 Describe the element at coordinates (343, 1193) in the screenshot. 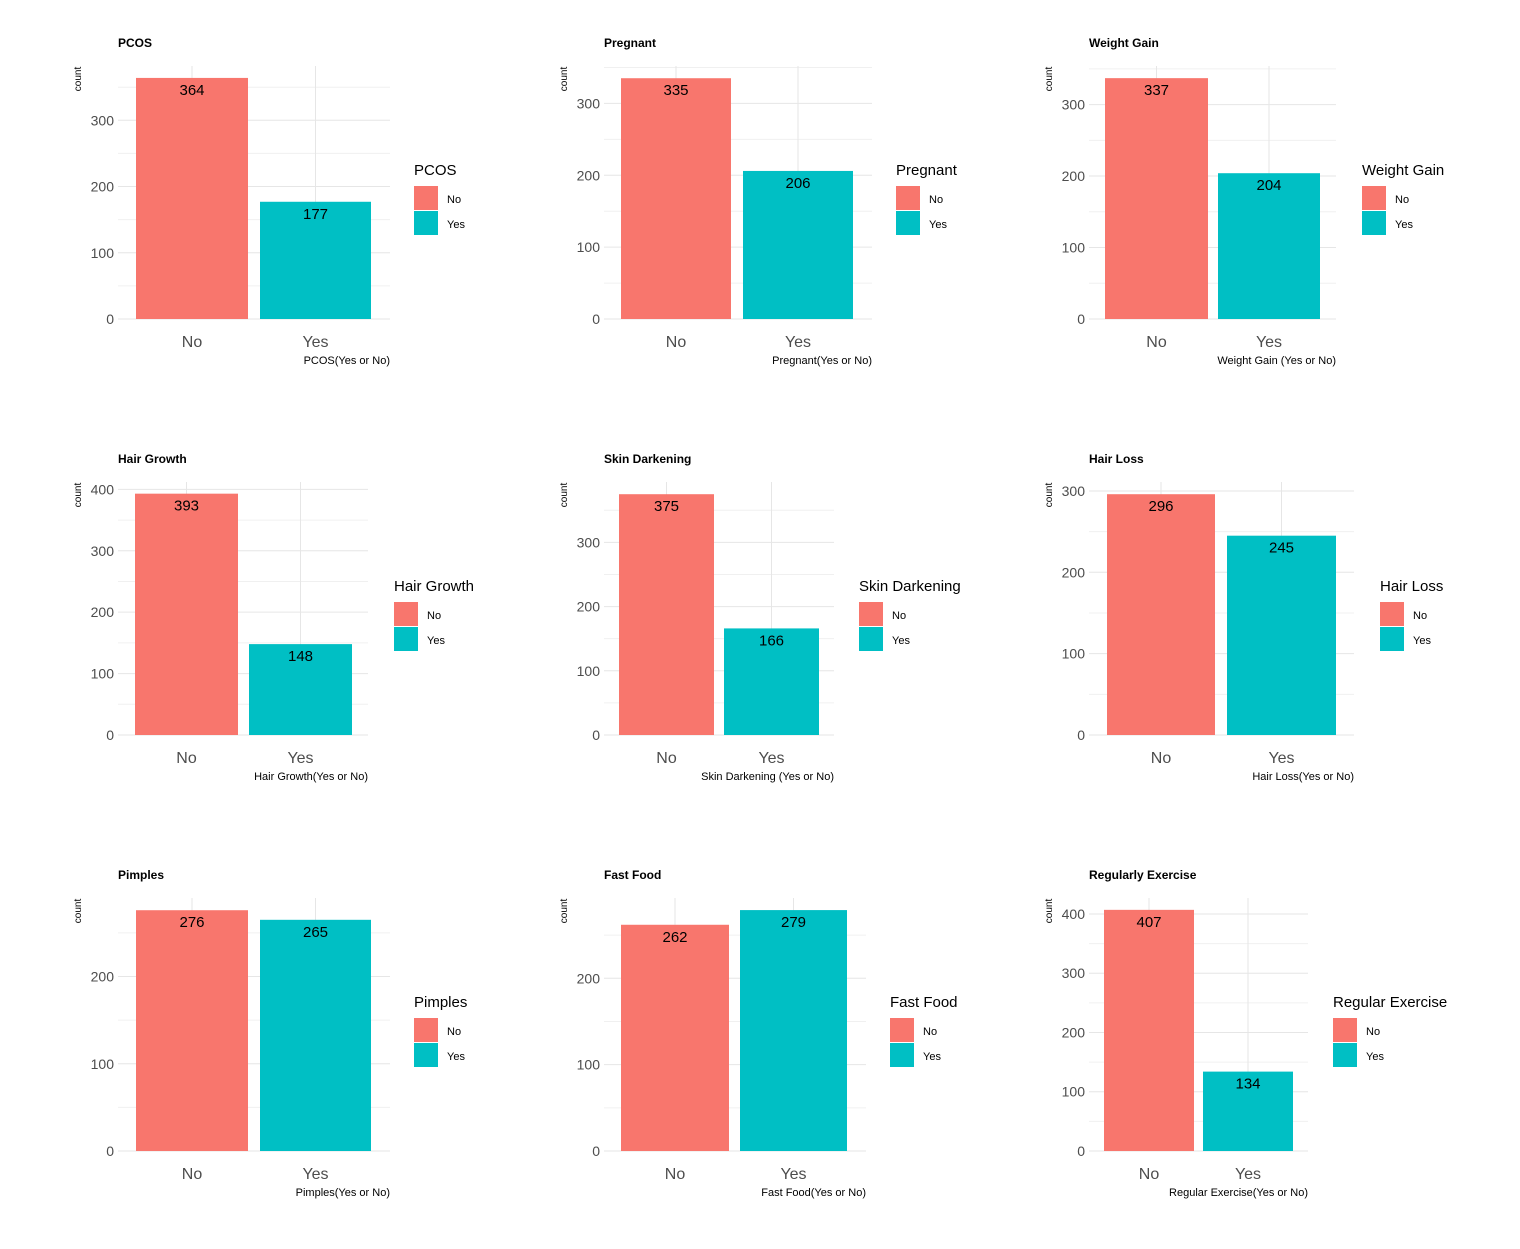

I see `x-axis-label: Pimples(Yes or No)` at that location.